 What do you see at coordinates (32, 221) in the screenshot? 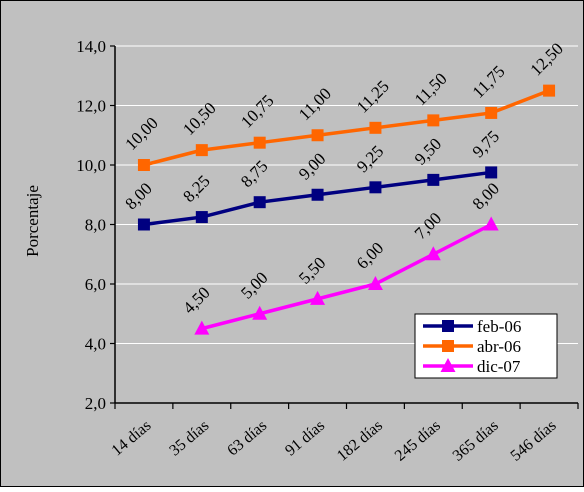
I see `y-axis-label: Porcentaje` at bounding box center [32, 221].